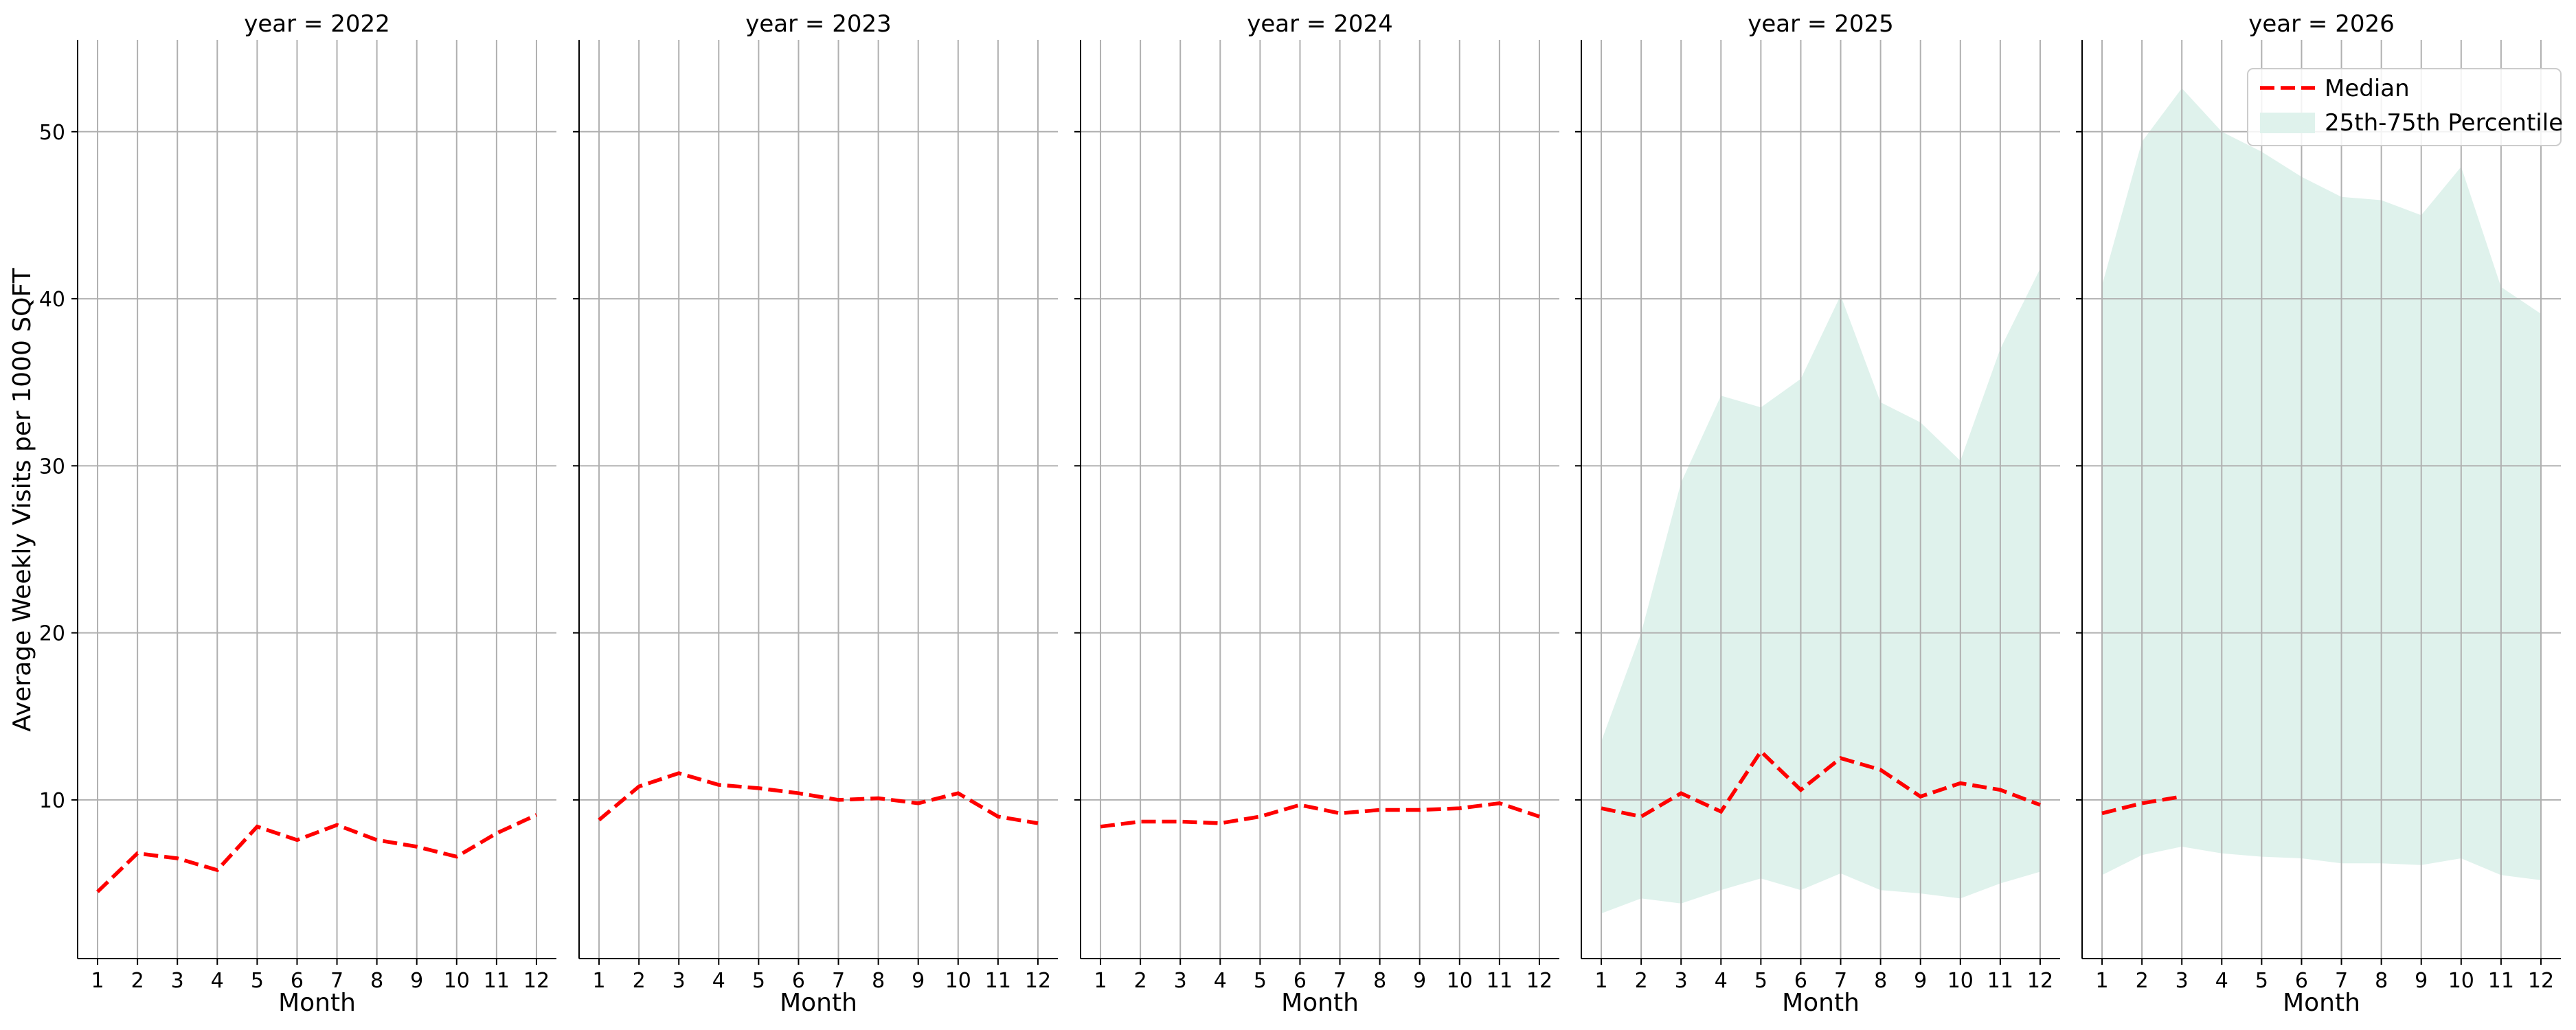  What do you see at coordinates (2444, 123) in the screenshot?
I see `legend-band-label: 25th-75th Percentile` at bounding box center [2444, 123].